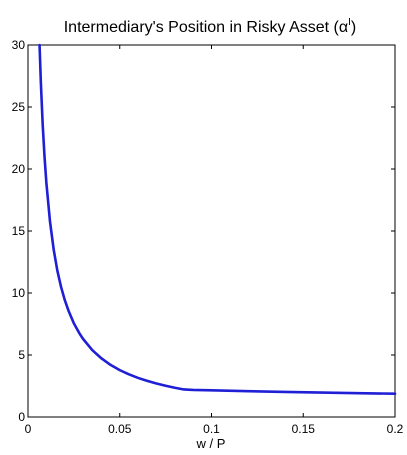 The height and width of the screenshot is (455, 407). Describe the element at coordinates (211, 429) in the screenshot. I see `x-tick-label: 0.1` at that location.